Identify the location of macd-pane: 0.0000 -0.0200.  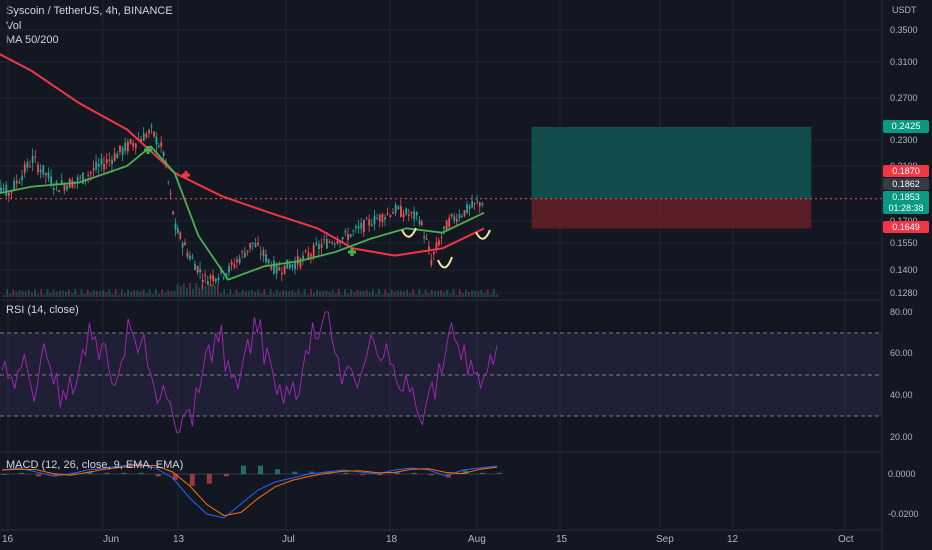
(459, 491).